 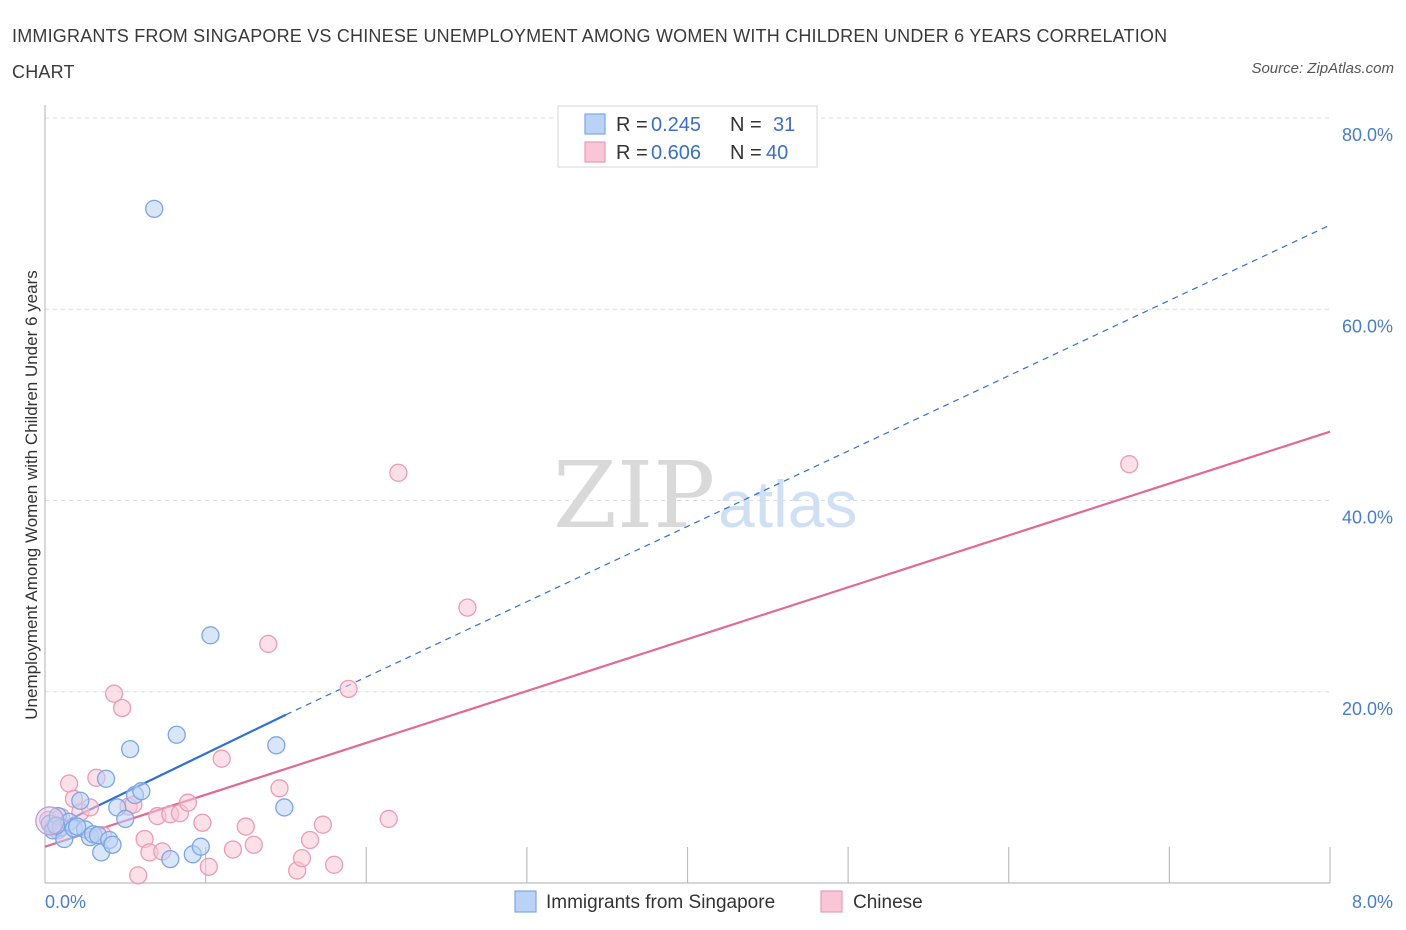 I want to click on watermark: ZIP atlas, so click(x=705, y=495).